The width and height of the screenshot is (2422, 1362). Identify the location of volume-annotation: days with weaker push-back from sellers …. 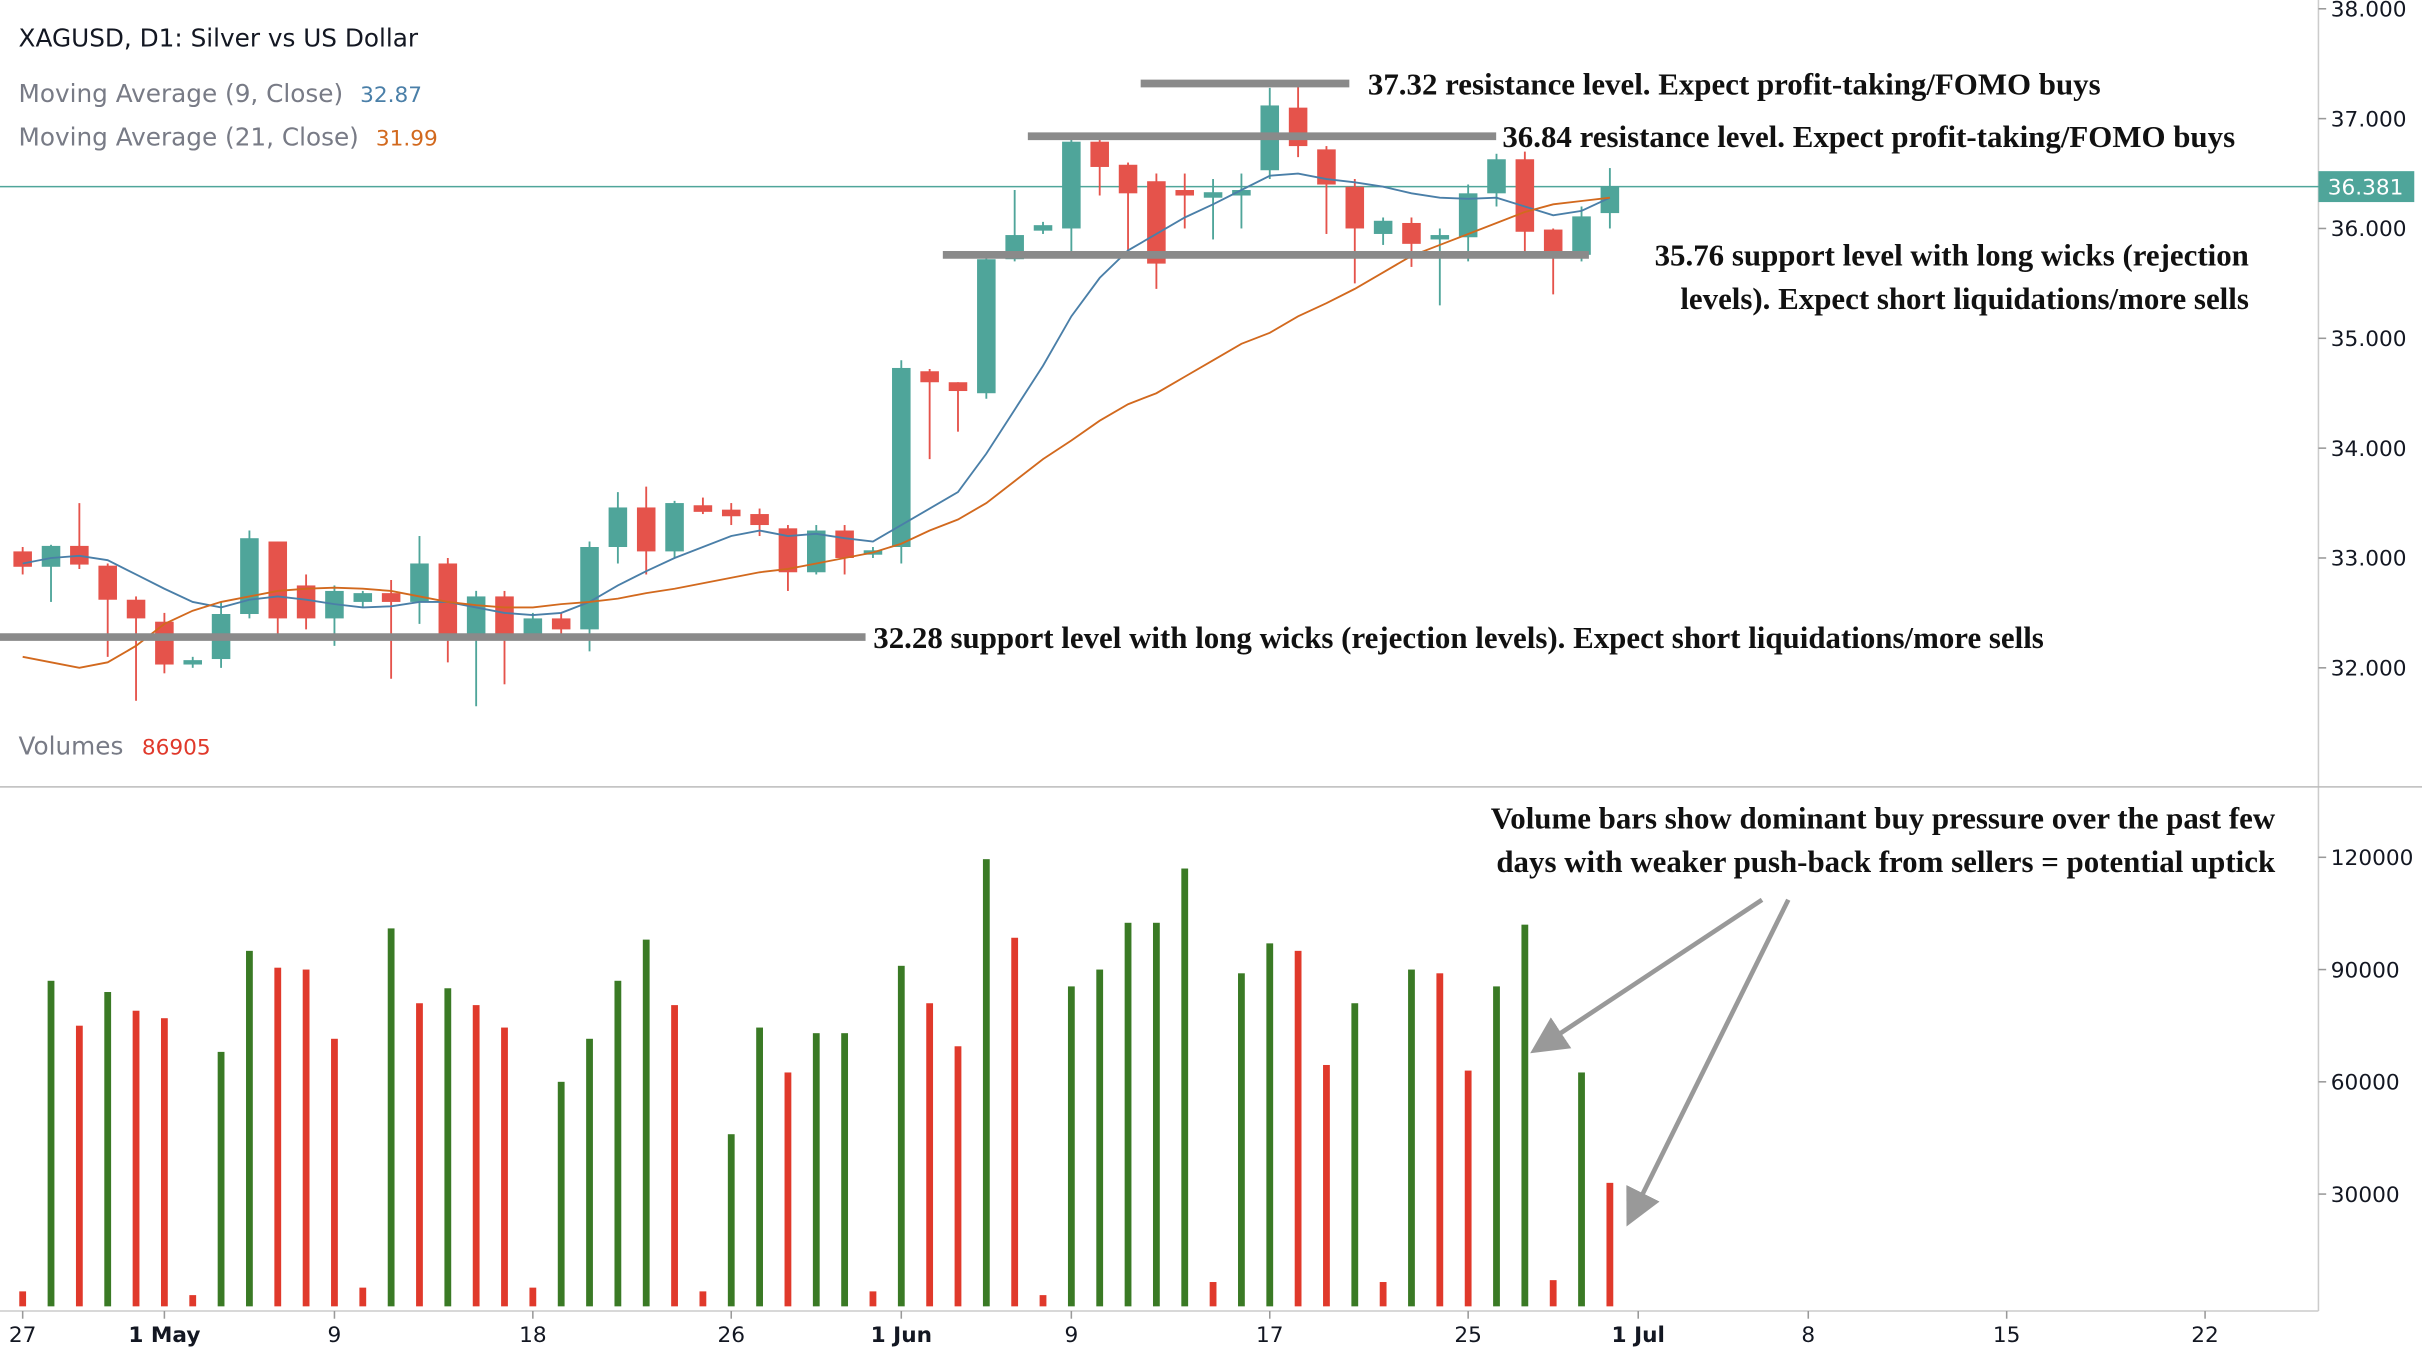
(1886, 861).